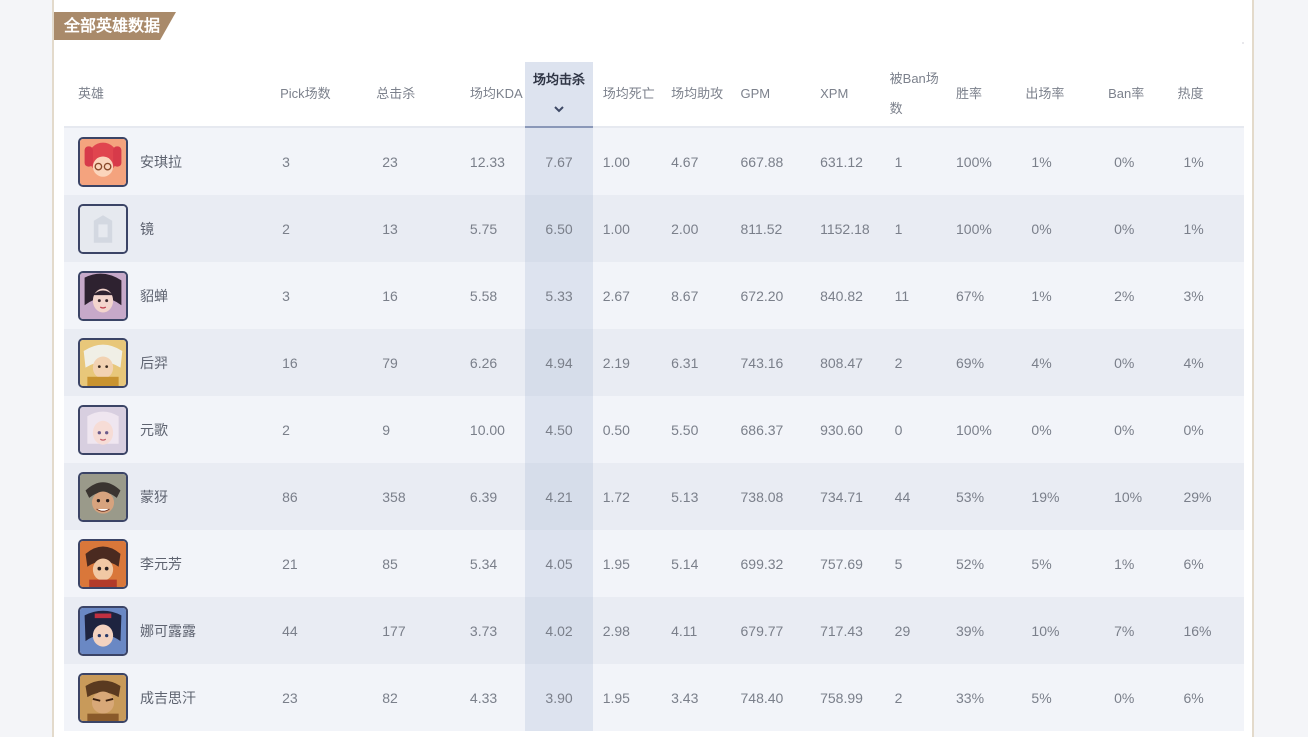 The height and width of the screenshot is (737, 1308). I want to click on hero-info: 后羿, so click(164, 362).